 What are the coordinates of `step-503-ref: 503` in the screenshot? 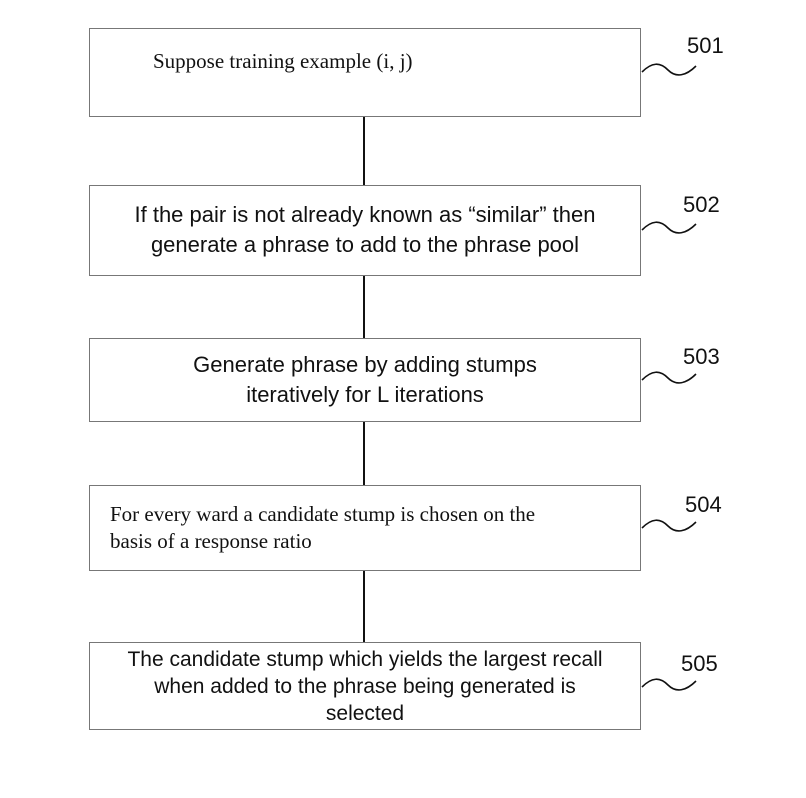 It's located at (701, 356).